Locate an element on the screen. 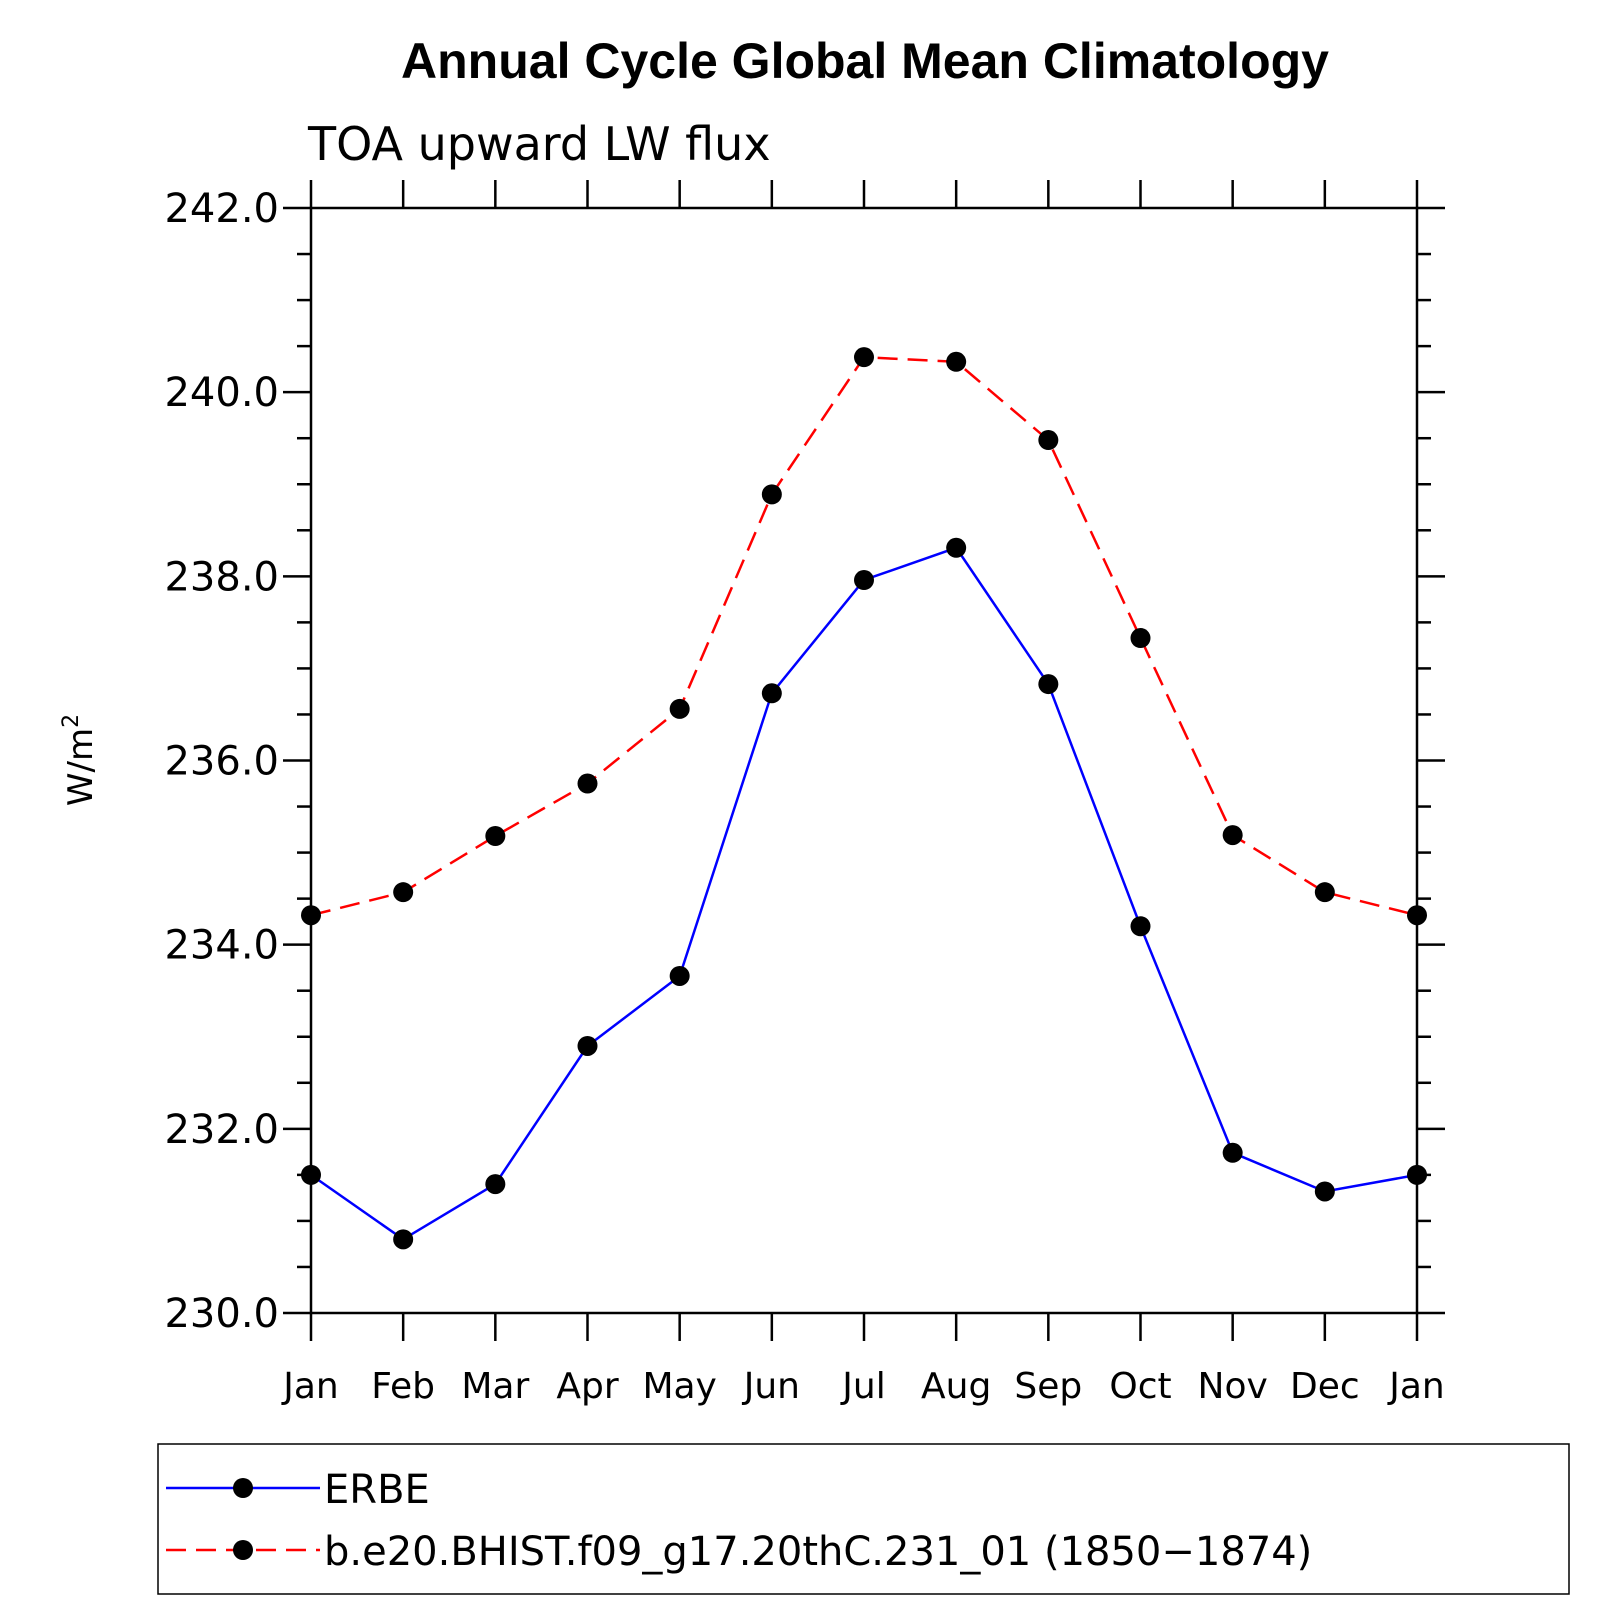  y-tick-label: 230.0 is located at coordinates (221, 1314).